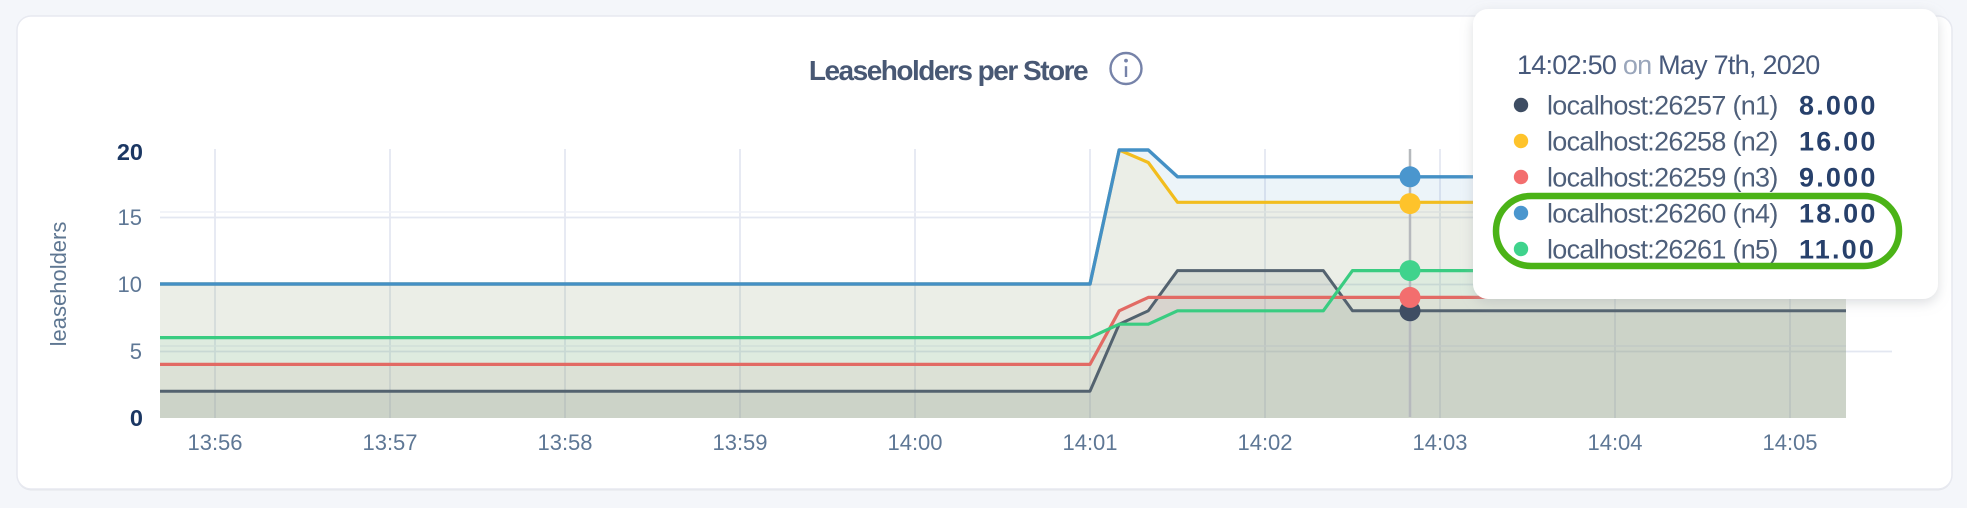 Image resolution: width=1967 pixels, height=508 pixels. Describe the element at coordinates (389, 442) in the screenshot. I see `svg-text: 13:57` at that location.